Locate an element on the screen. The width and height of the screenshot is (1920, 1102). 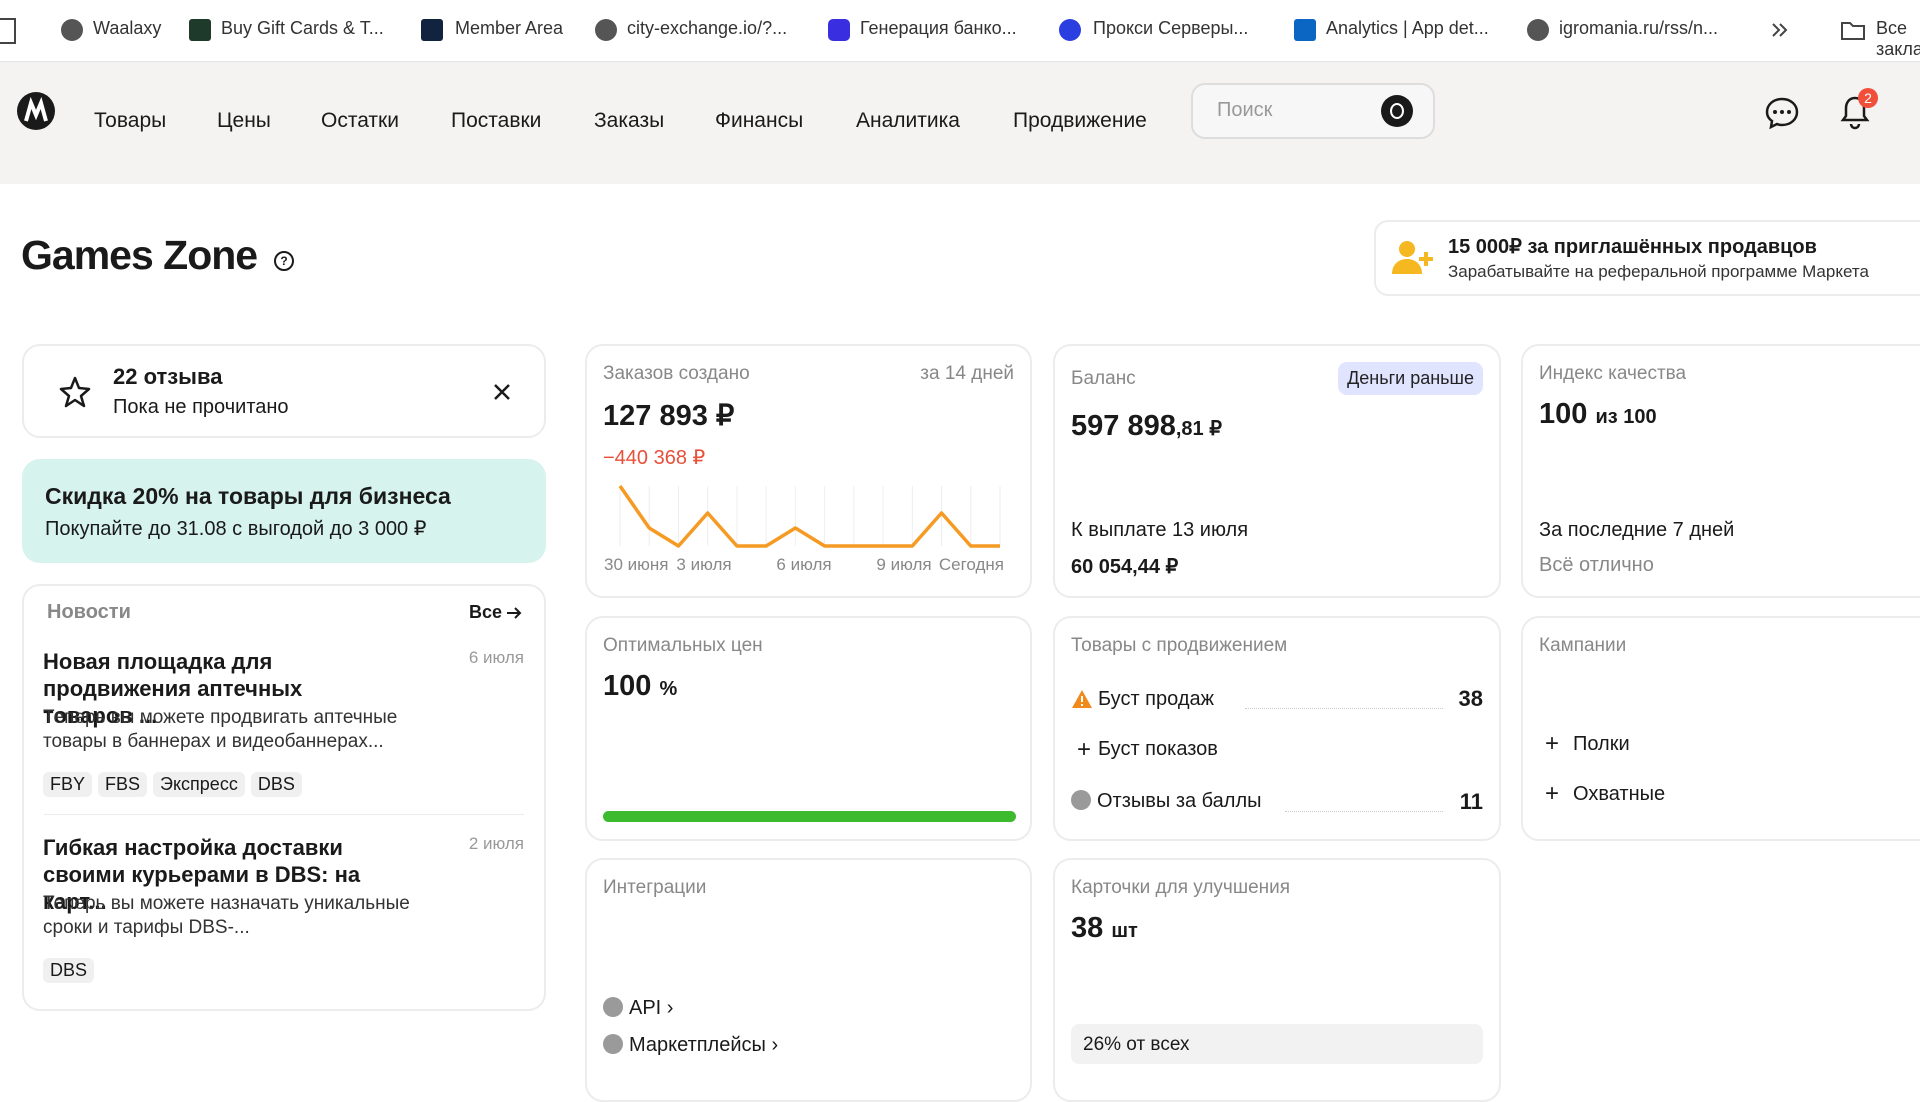
logo is located at coordinates (36, 111).